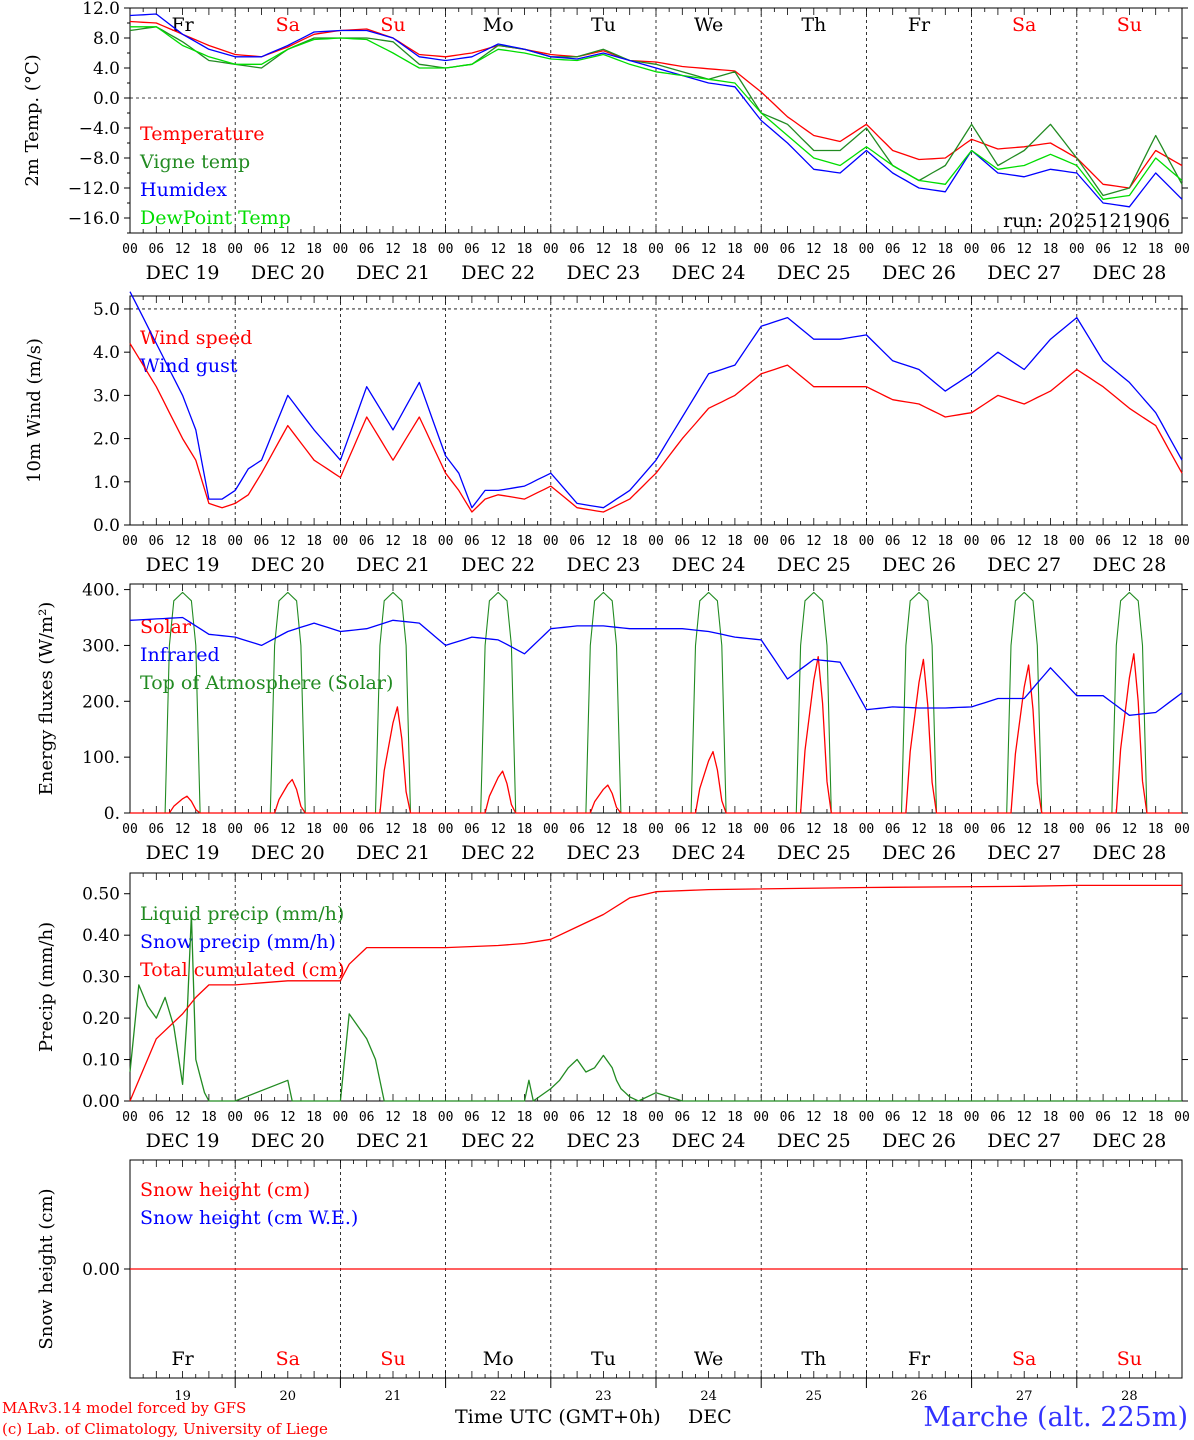 This screenshot has width=1194, height=1440. What do you see at coordinates (196, 338) in the screenshot?
I see `legend-entry: Wind speed` at bounding box center [196, 338].